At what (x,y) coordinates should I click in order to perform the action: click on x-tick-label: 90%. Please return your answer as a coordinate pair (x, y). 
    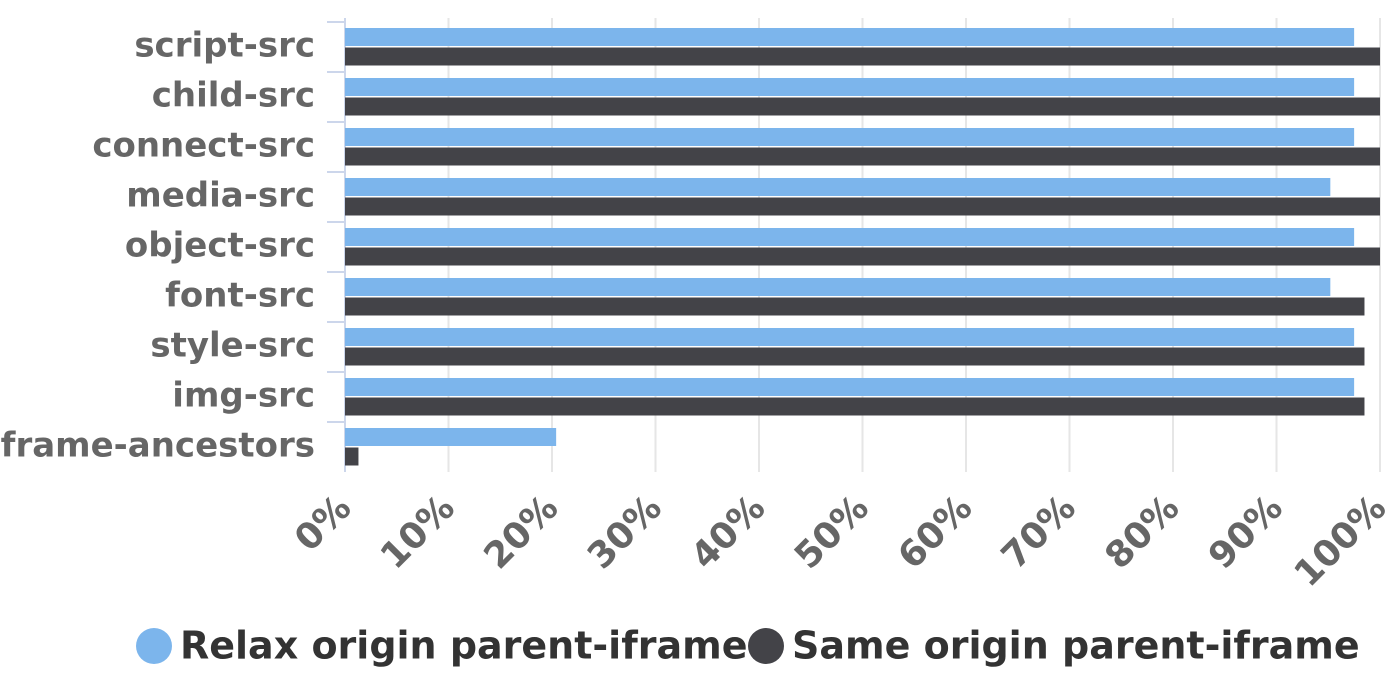
    Looking at the image, I should click on (1246, 532).